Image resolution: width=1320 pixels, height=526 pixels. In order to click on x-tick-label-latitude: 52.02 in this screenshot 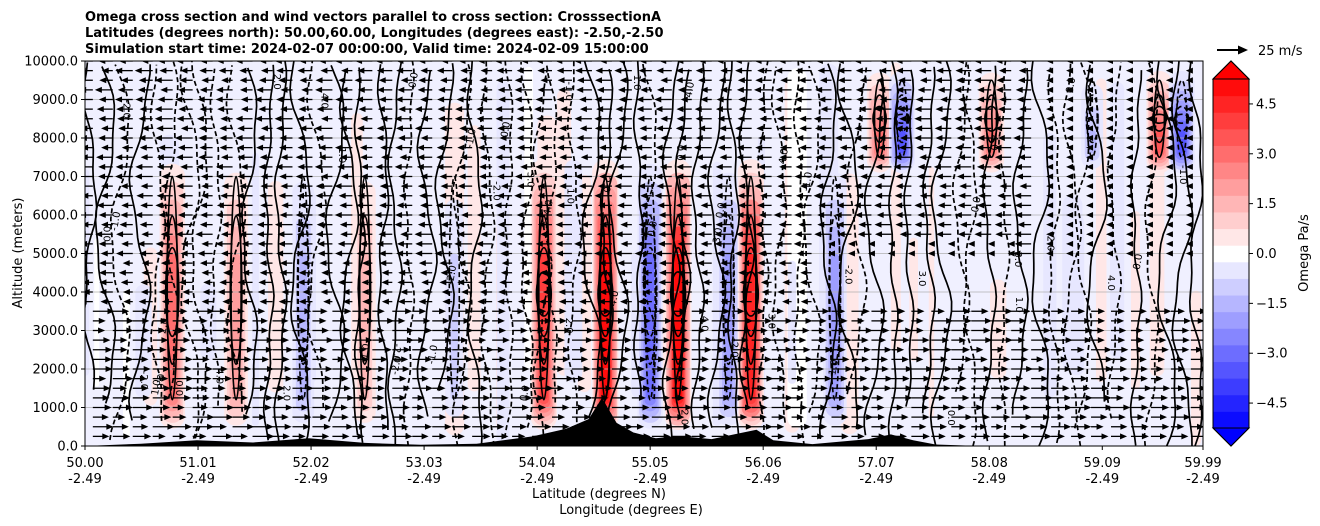, I will do `click(310, 463)`.